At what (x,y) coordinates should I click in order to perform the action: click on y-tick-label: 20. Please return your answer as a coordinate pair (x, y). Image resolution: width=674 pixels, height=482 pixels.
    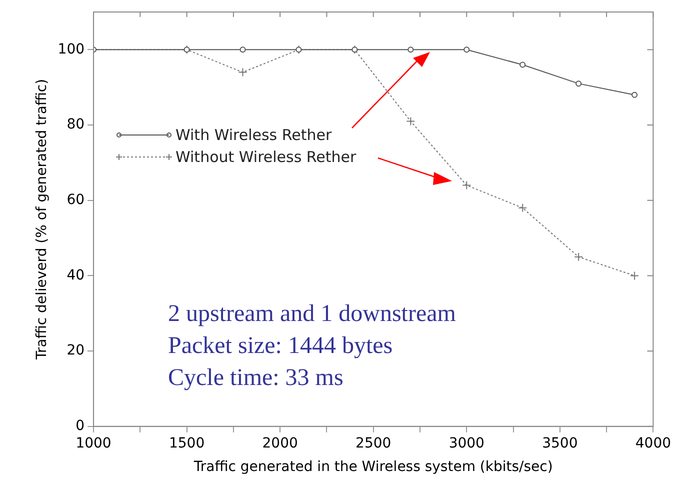
    Looking at the image, I should click on (75, 350).